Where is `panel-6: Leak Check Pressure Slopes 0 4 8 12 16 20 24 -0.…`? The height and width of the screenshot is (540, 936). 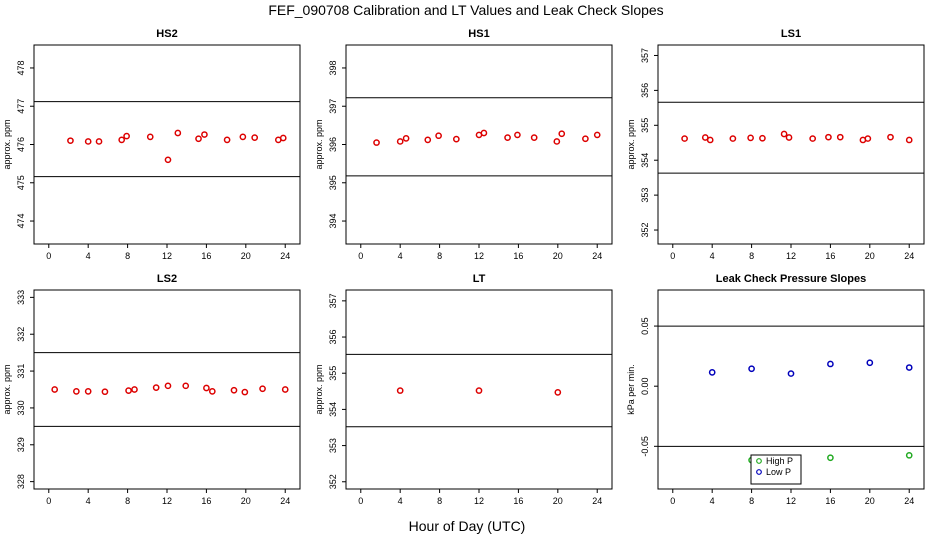
panel-6: Leak Check Pressure Slopes 0 4 8 12 16 20 24 -0.… is located at coordinates (775, 389).